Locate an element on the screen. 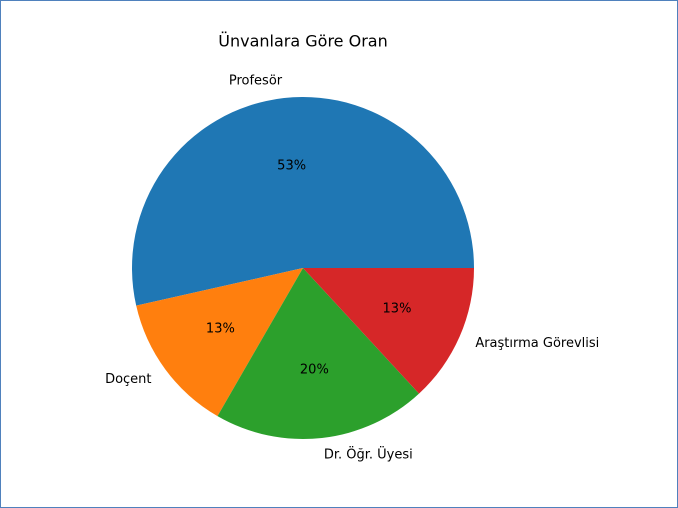  chart-title: Ünvanlara Göre Oran is located at coordinates (302, 41).